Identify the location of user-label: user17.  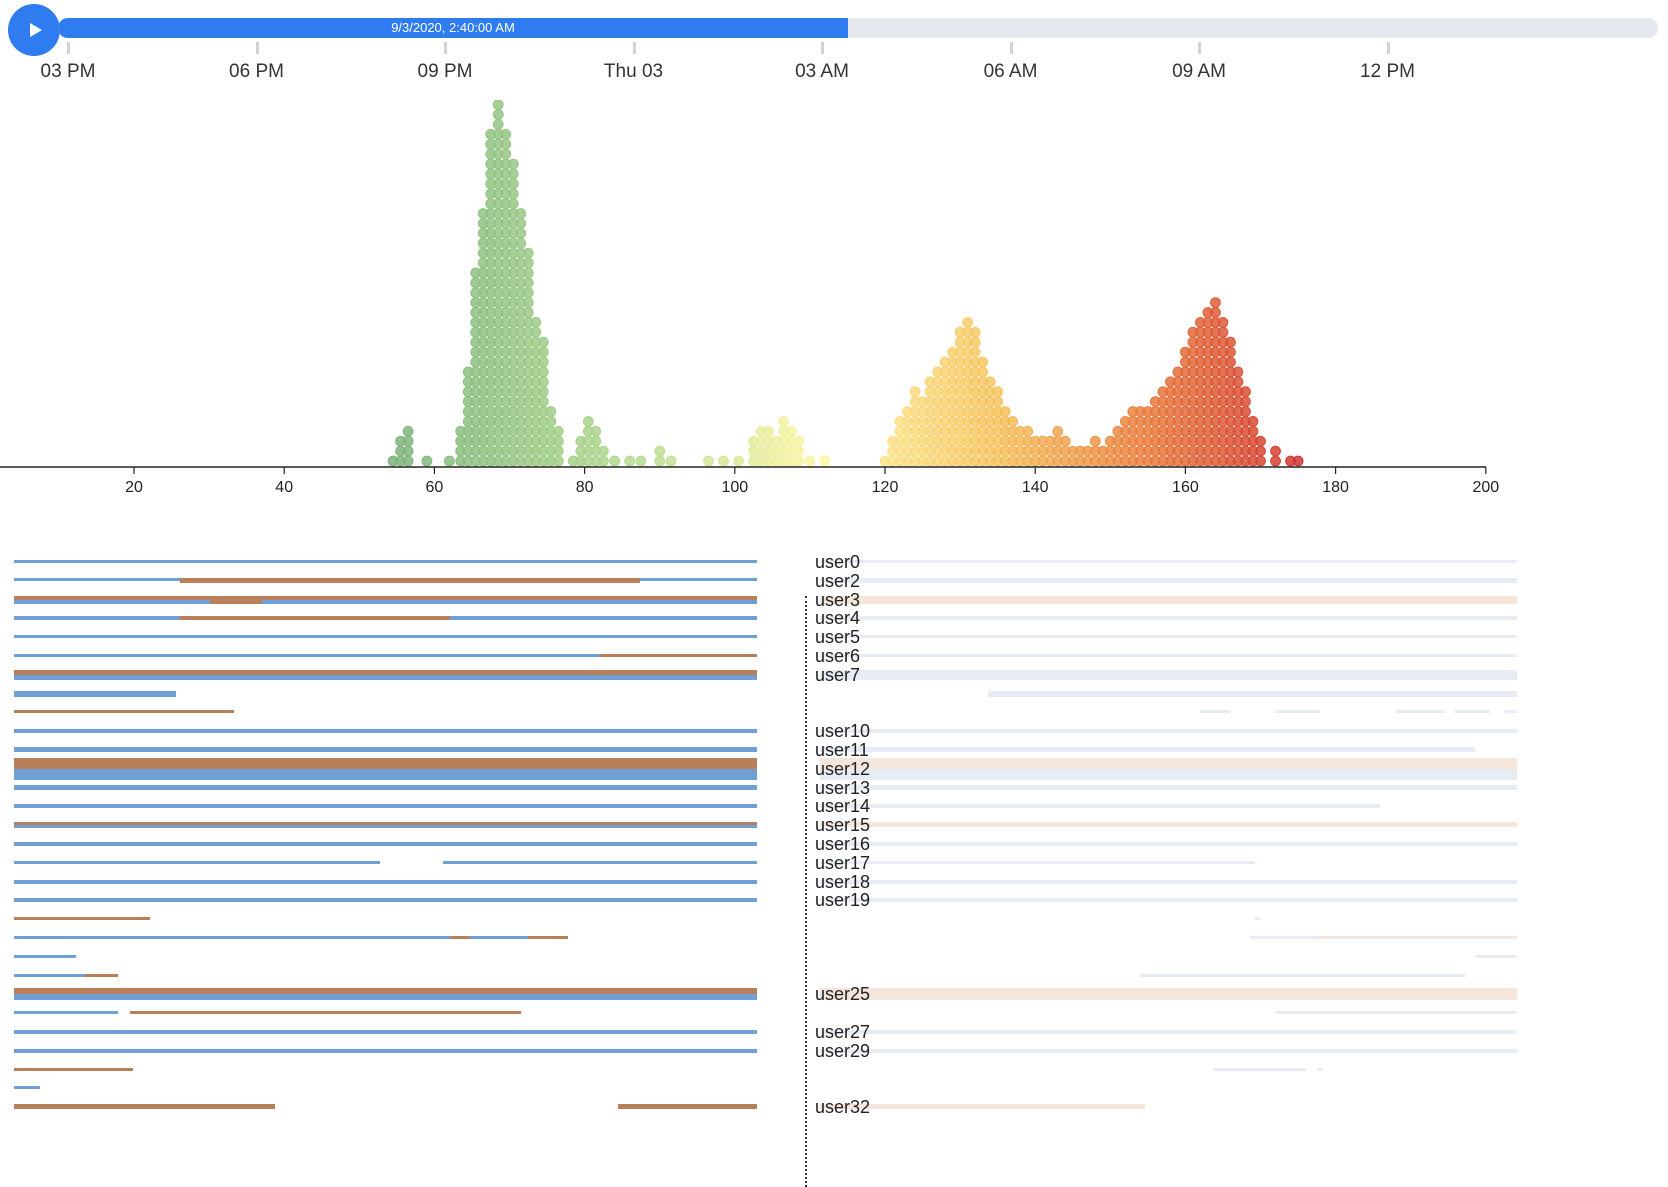
(843, 862).